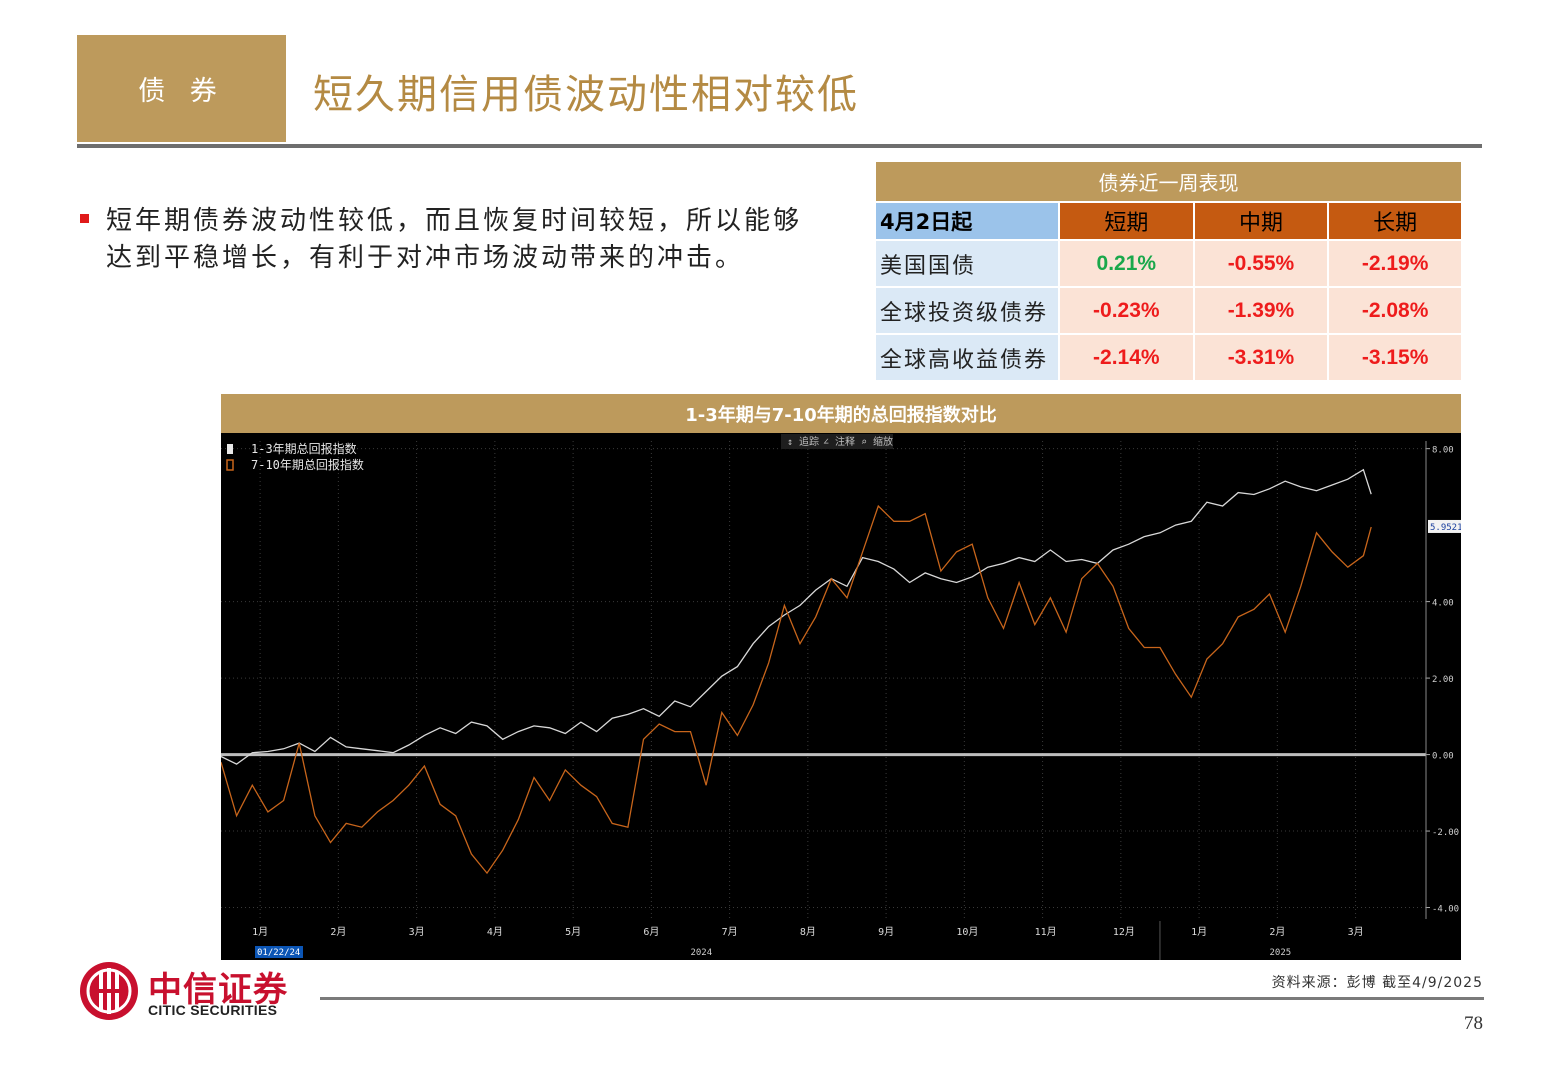 The width and height of the screenshot is (1560, 1080). Describe the element at coordinates (967, 356) in the screenshot. I see `table-row-label: 全球高收益债券` at that location.